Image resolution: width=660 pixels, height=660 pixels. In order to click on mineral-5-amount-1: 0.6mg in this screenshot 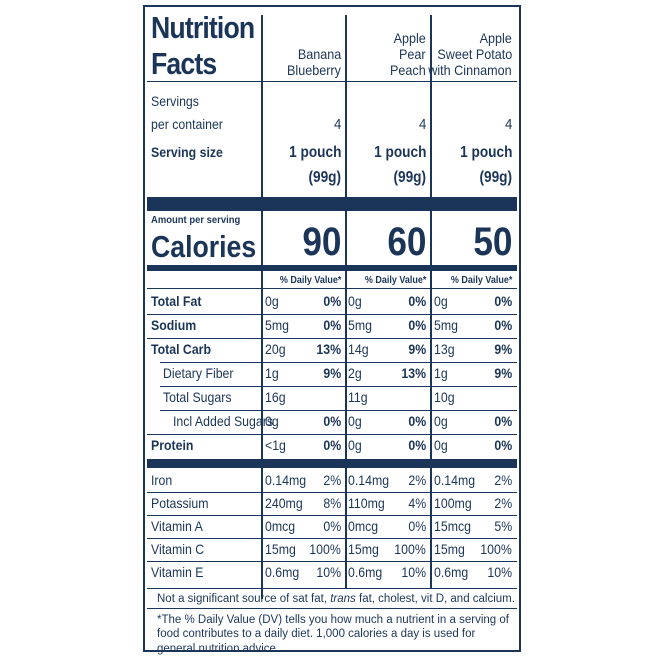, I will do `click(282, 572)`.